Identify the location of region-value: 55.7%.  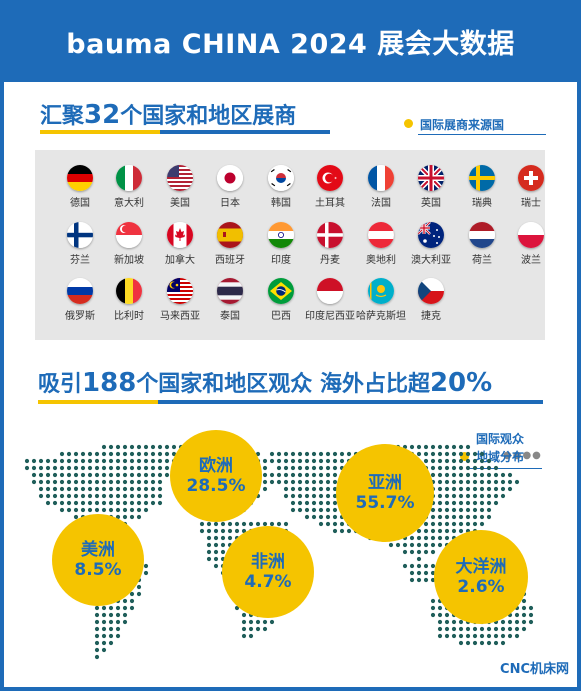
(385, 503).